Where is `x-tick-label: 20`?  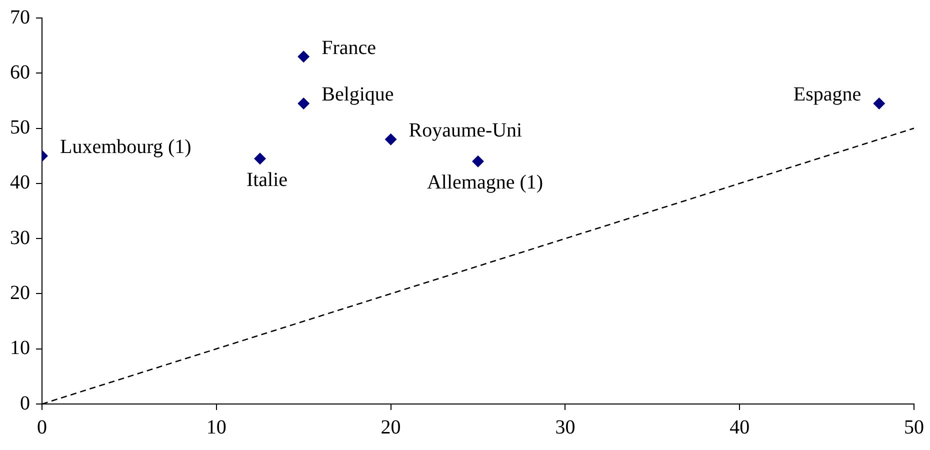
x-tick-label: 20 is located at coordinates (390, 427).